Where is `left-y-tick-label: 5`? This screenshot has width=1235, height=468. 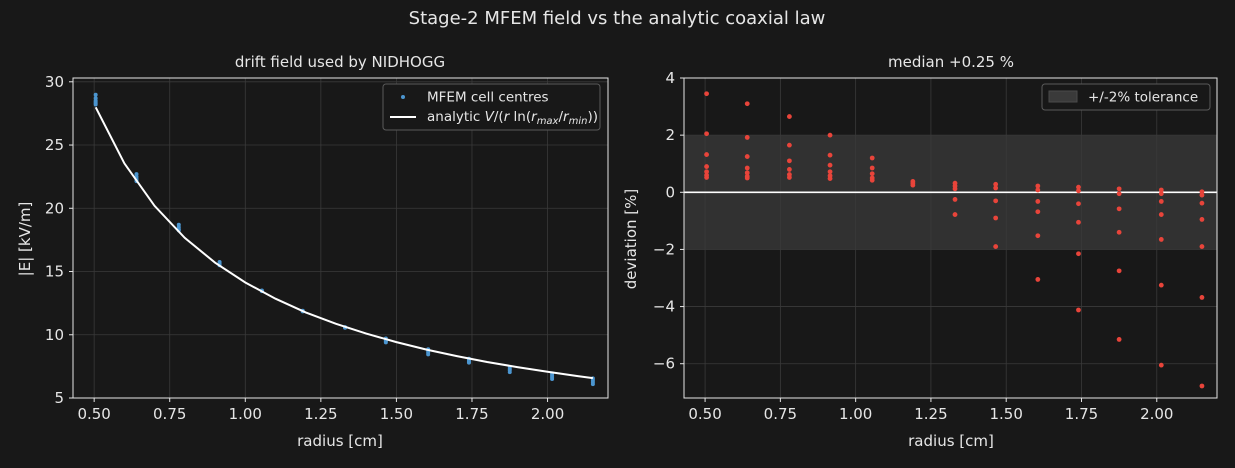 left-y-tick-label: 5 is located at coordinates (59, 398).